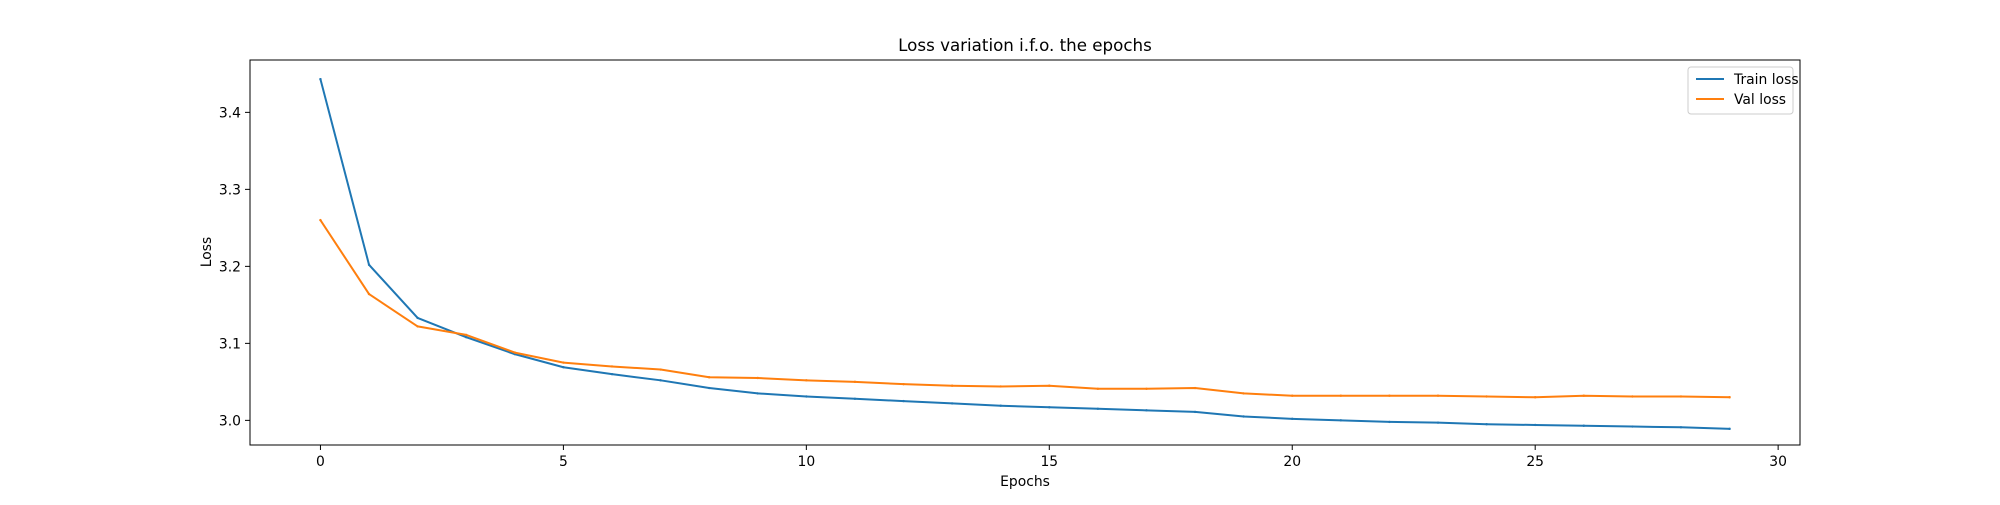  I want to click on y-tick-label: 3.4, so click(230, 113).